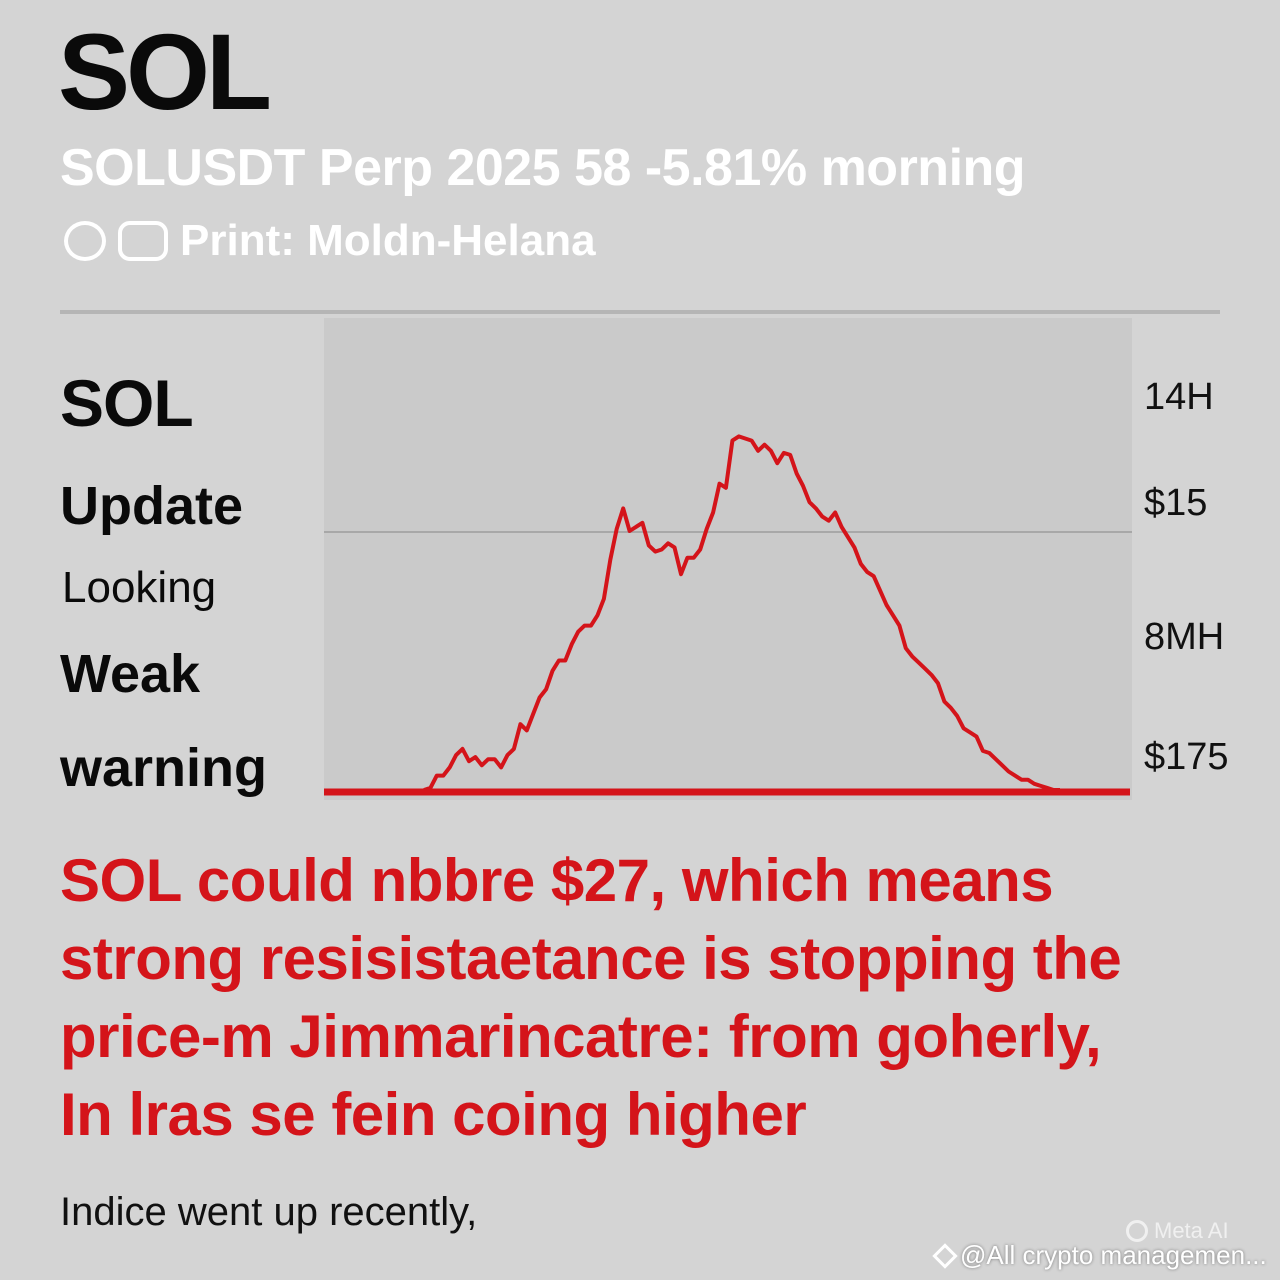  I want to click on meta-watermark-text: Meta AI, so click(1191, 1230).